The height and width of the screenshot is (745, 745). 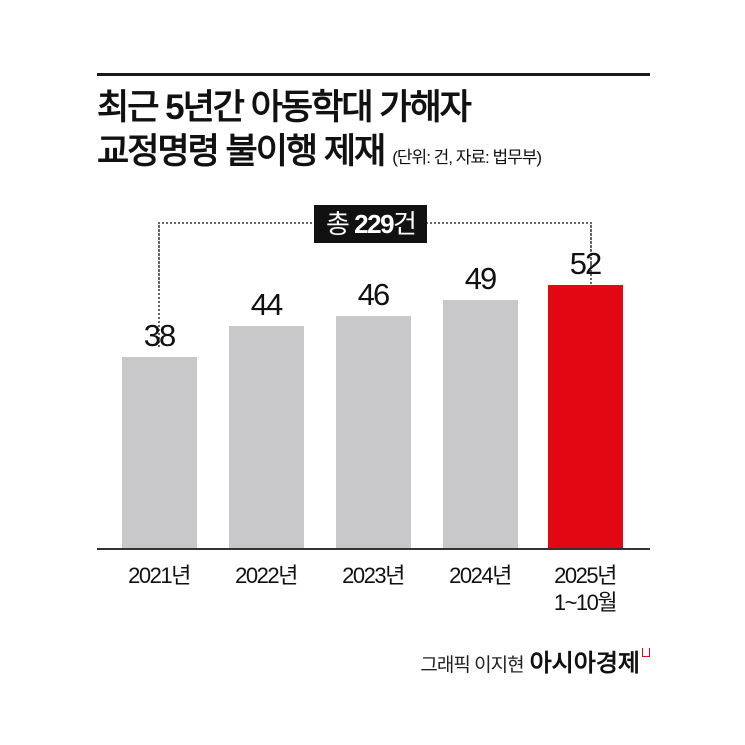 I want to click on bar-value-2022: 44, so click(x=266, y=304).